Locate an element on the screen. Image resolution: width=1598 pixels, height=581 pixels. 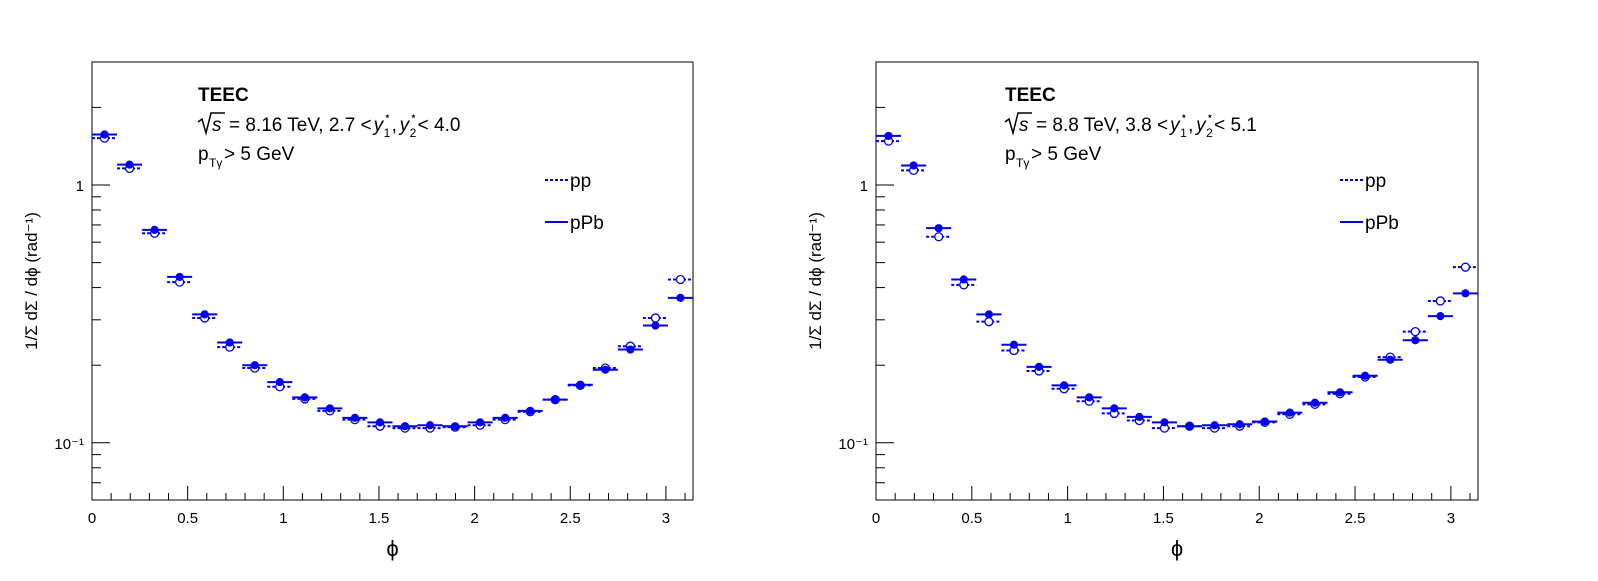
sqrt-glyph is located at coordinates (211, 124).